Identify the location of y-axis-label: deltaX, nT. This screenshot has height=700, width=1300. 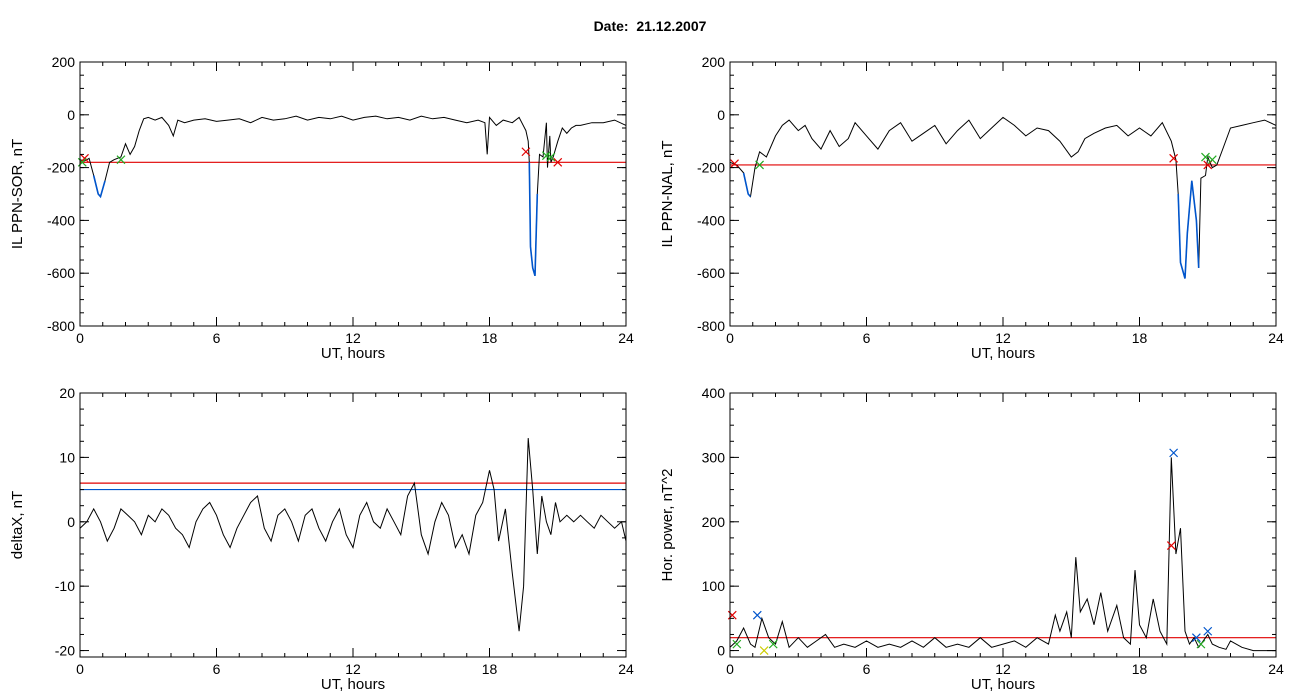
(17, 525).